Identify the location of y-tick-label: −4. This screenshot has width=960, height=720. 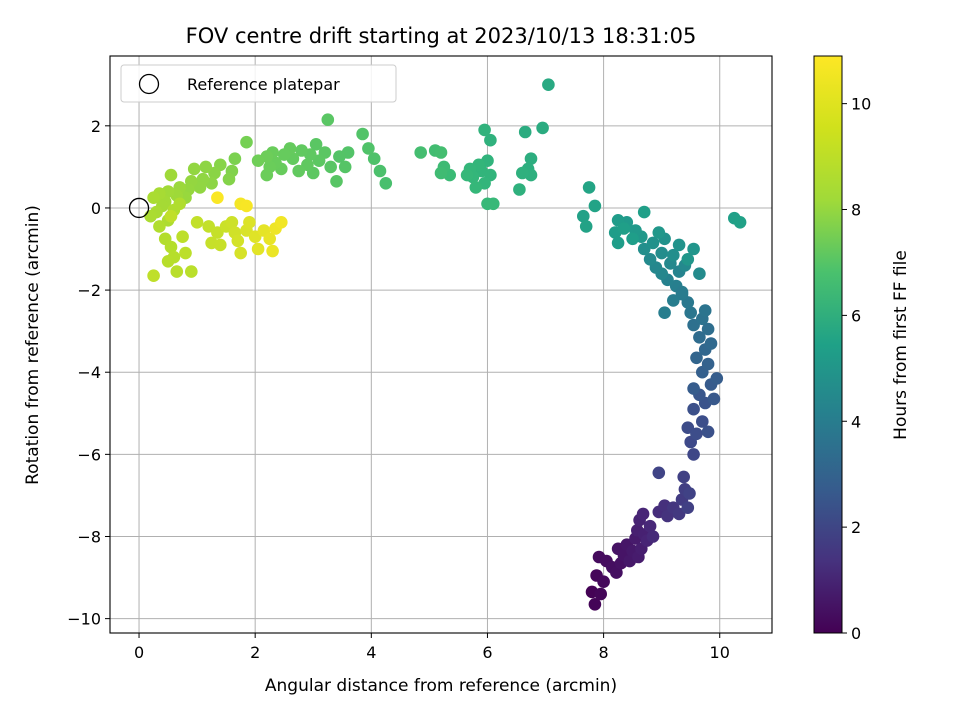
(89, 372).